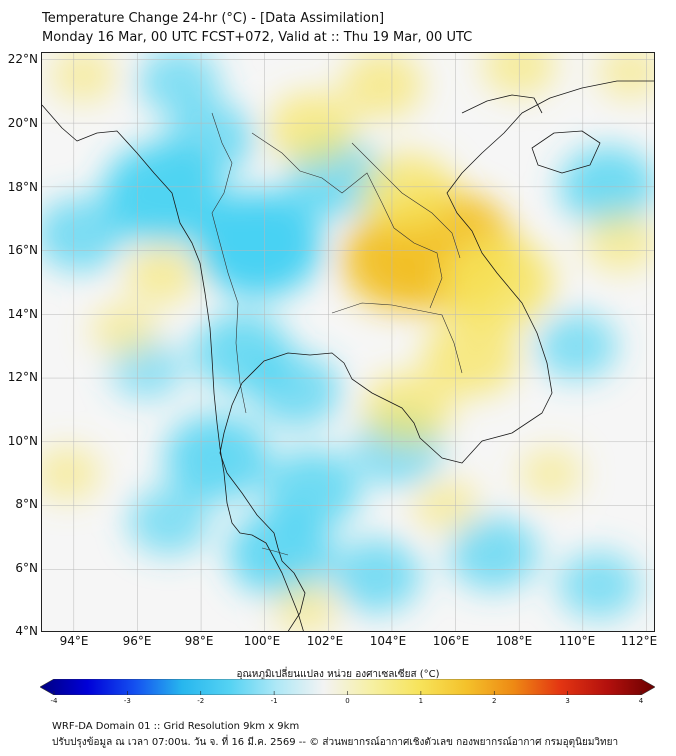 The image size is (676, 756). What do you see at coordinates (229, 263) in the screenshot?
I see `border-myanmar-thailand` at bounding box center [229, 263].